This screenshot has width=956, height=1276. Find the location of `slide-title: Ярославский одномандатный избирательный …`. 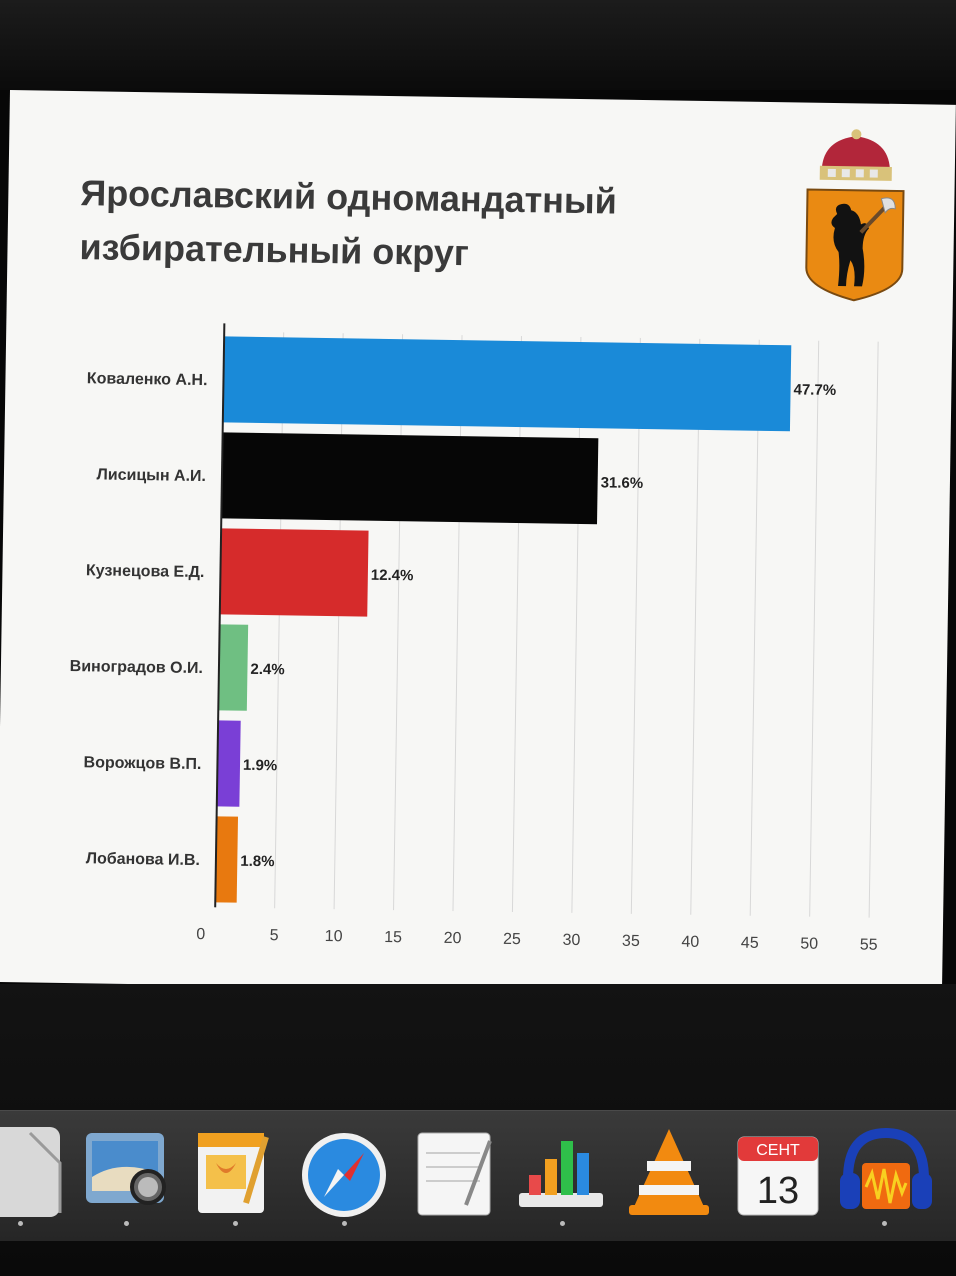

slide-title: Ярославский одномандатный избирательный … is located at coordinates (348, 223).